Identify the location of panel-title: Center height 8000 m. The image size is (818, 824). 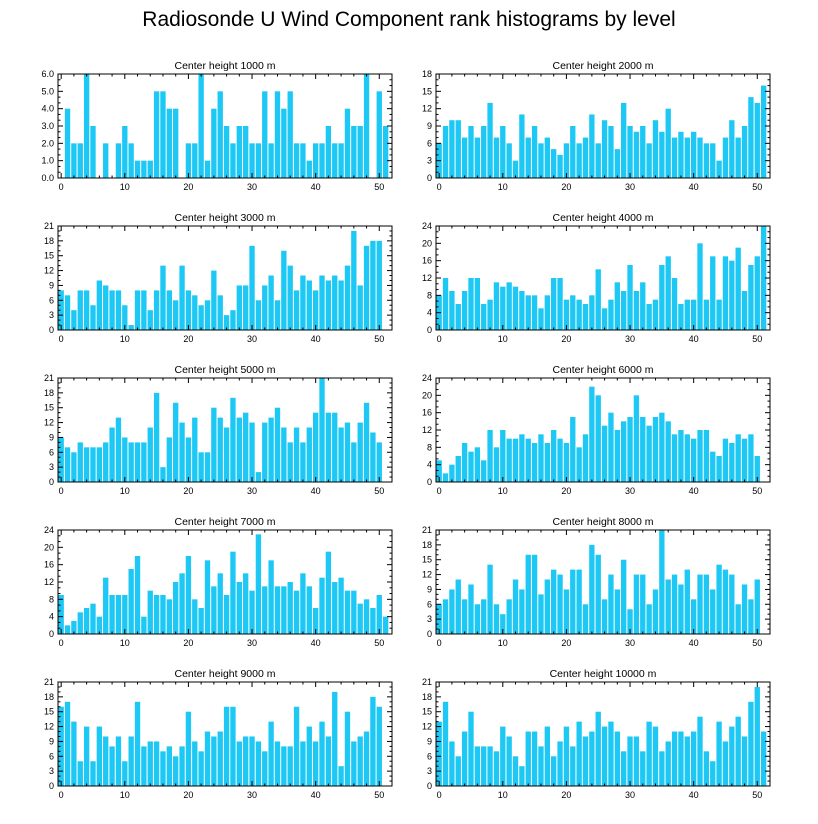
(603, 522).